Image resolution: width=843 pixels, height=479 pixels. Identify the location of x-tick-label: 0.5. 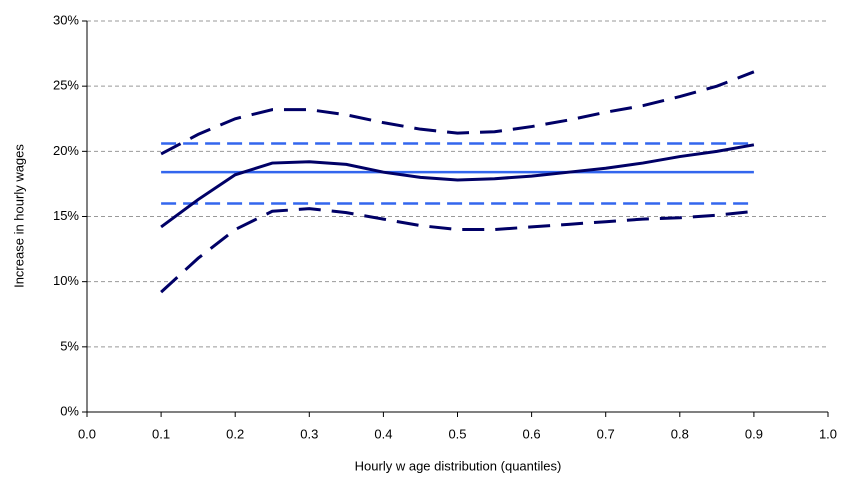
(457, 433).